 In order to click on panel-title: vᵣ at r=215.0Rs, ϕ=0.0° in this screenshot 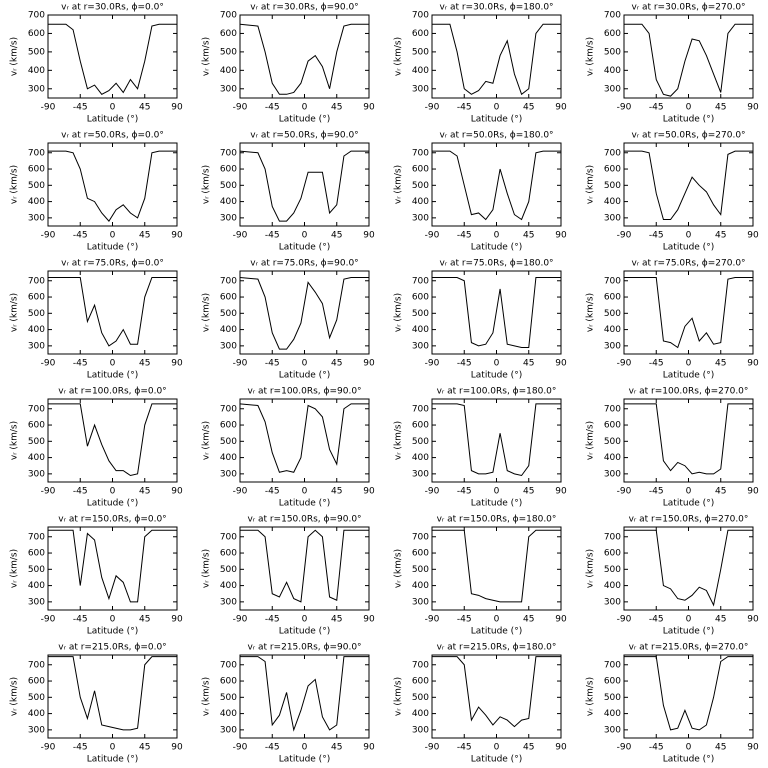, I will do `click(112, 648)`.